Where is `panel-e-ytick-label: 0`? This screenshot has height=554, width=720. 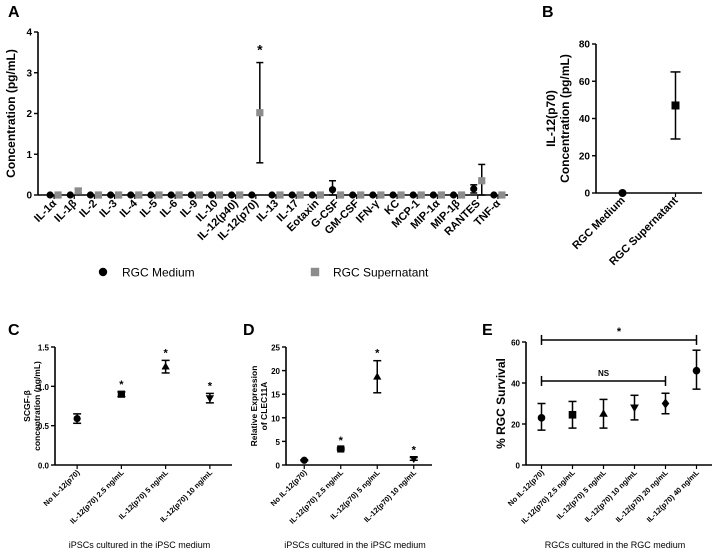
panel-e-ytick-label: 0 is located at coordinates (518, 466).